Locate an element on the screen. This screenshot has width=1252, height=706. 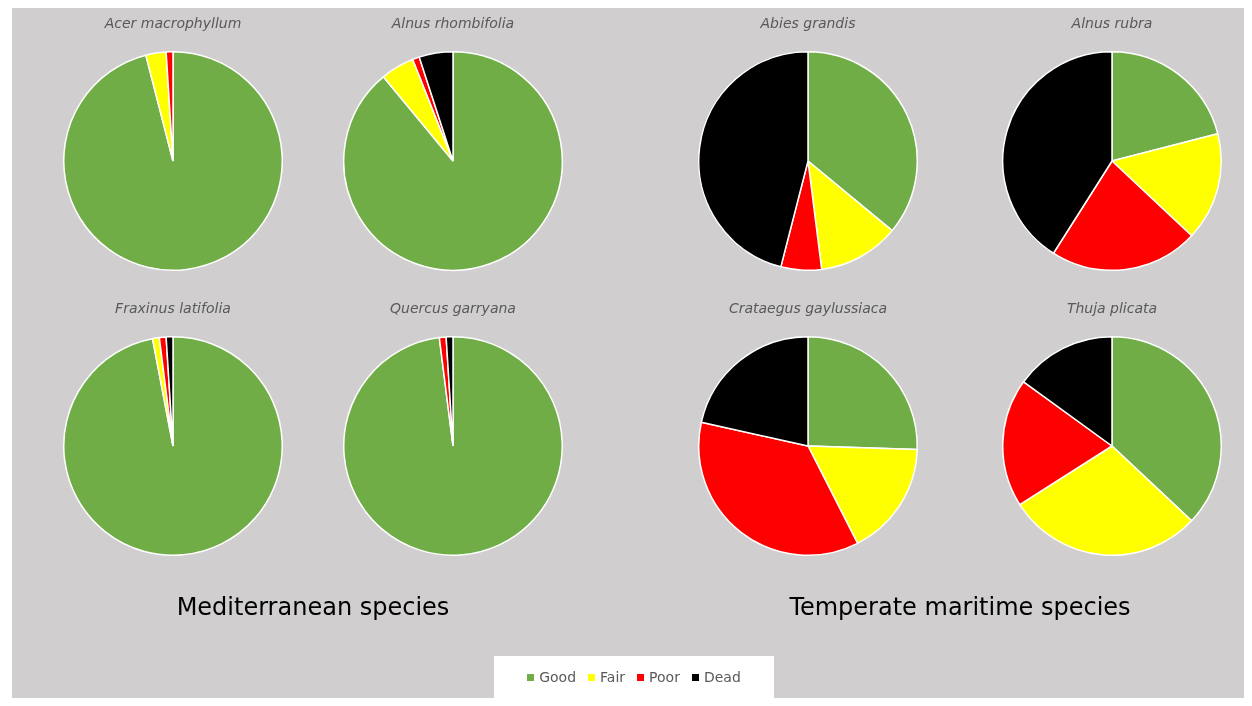
text: Temperate maritime species is located at coordinates (960, 607).